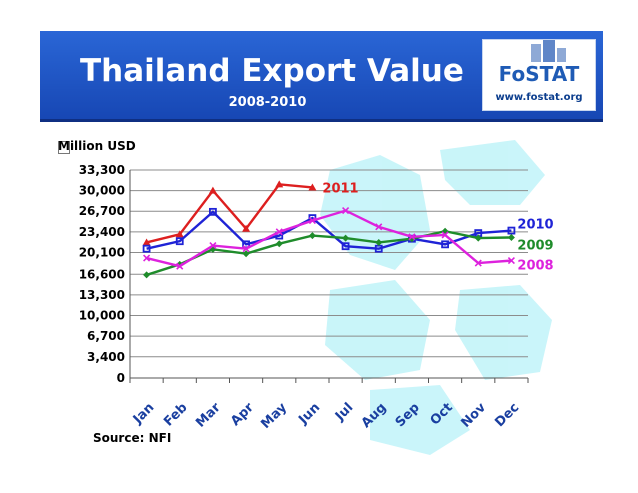 This screenshot has width=638, height=493. I want to click on y-tick-label: 3,400, so click(106, 357).